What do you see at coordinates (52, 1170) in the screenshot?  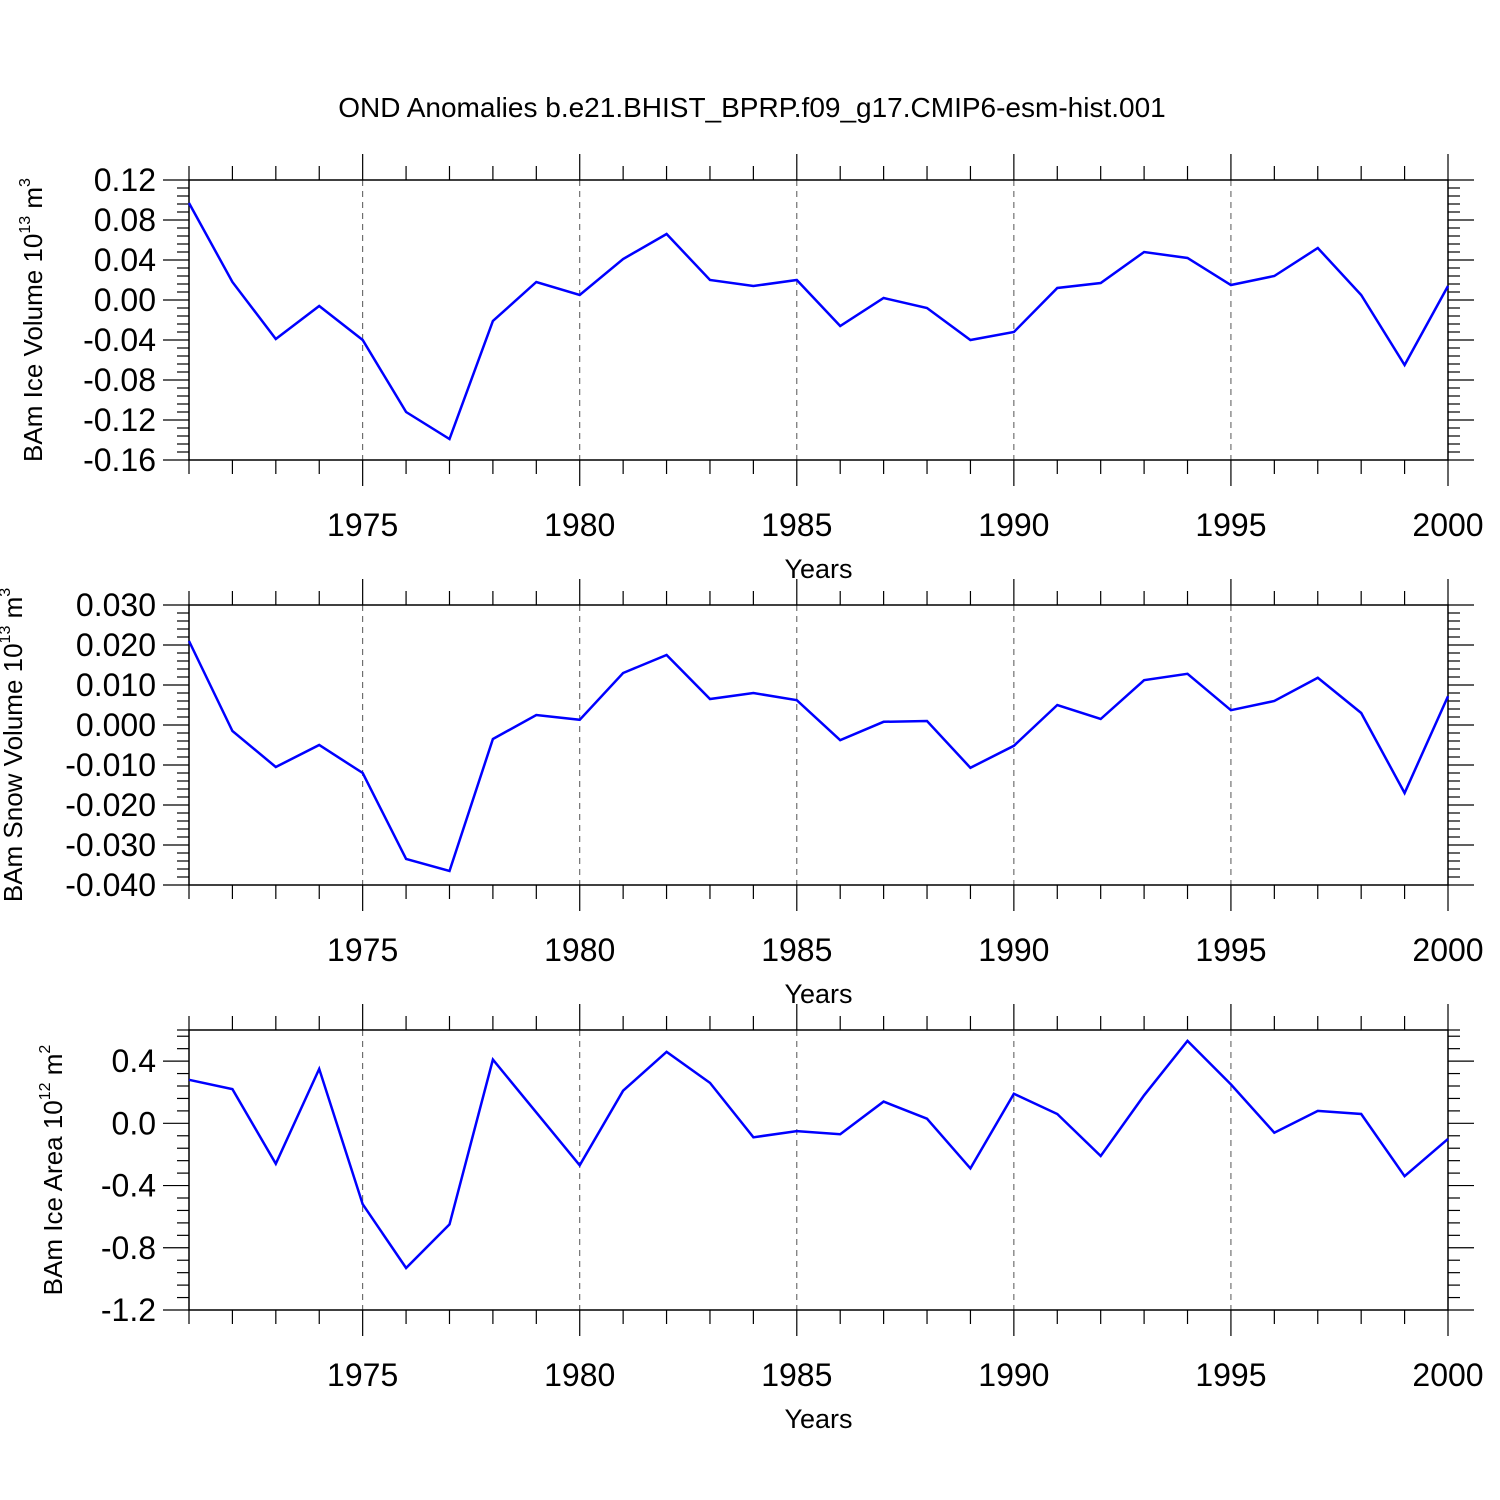 I see `y-axis-label: BAm Ice Area 1012 m2` at bounding box center [52, 1170].